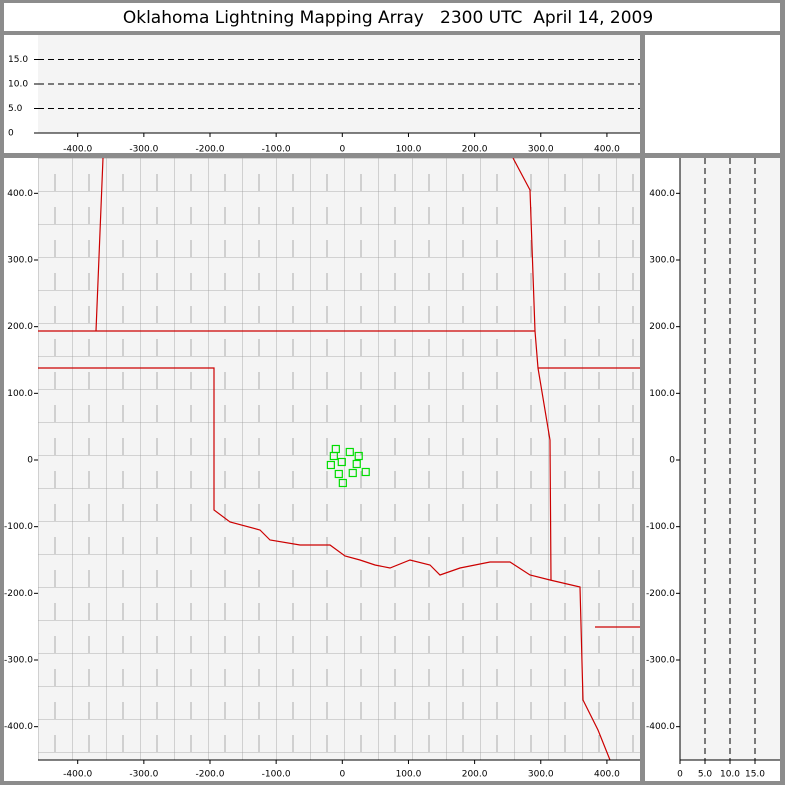  I want to click on y-tick-label: 10.0, so click(18, 85).